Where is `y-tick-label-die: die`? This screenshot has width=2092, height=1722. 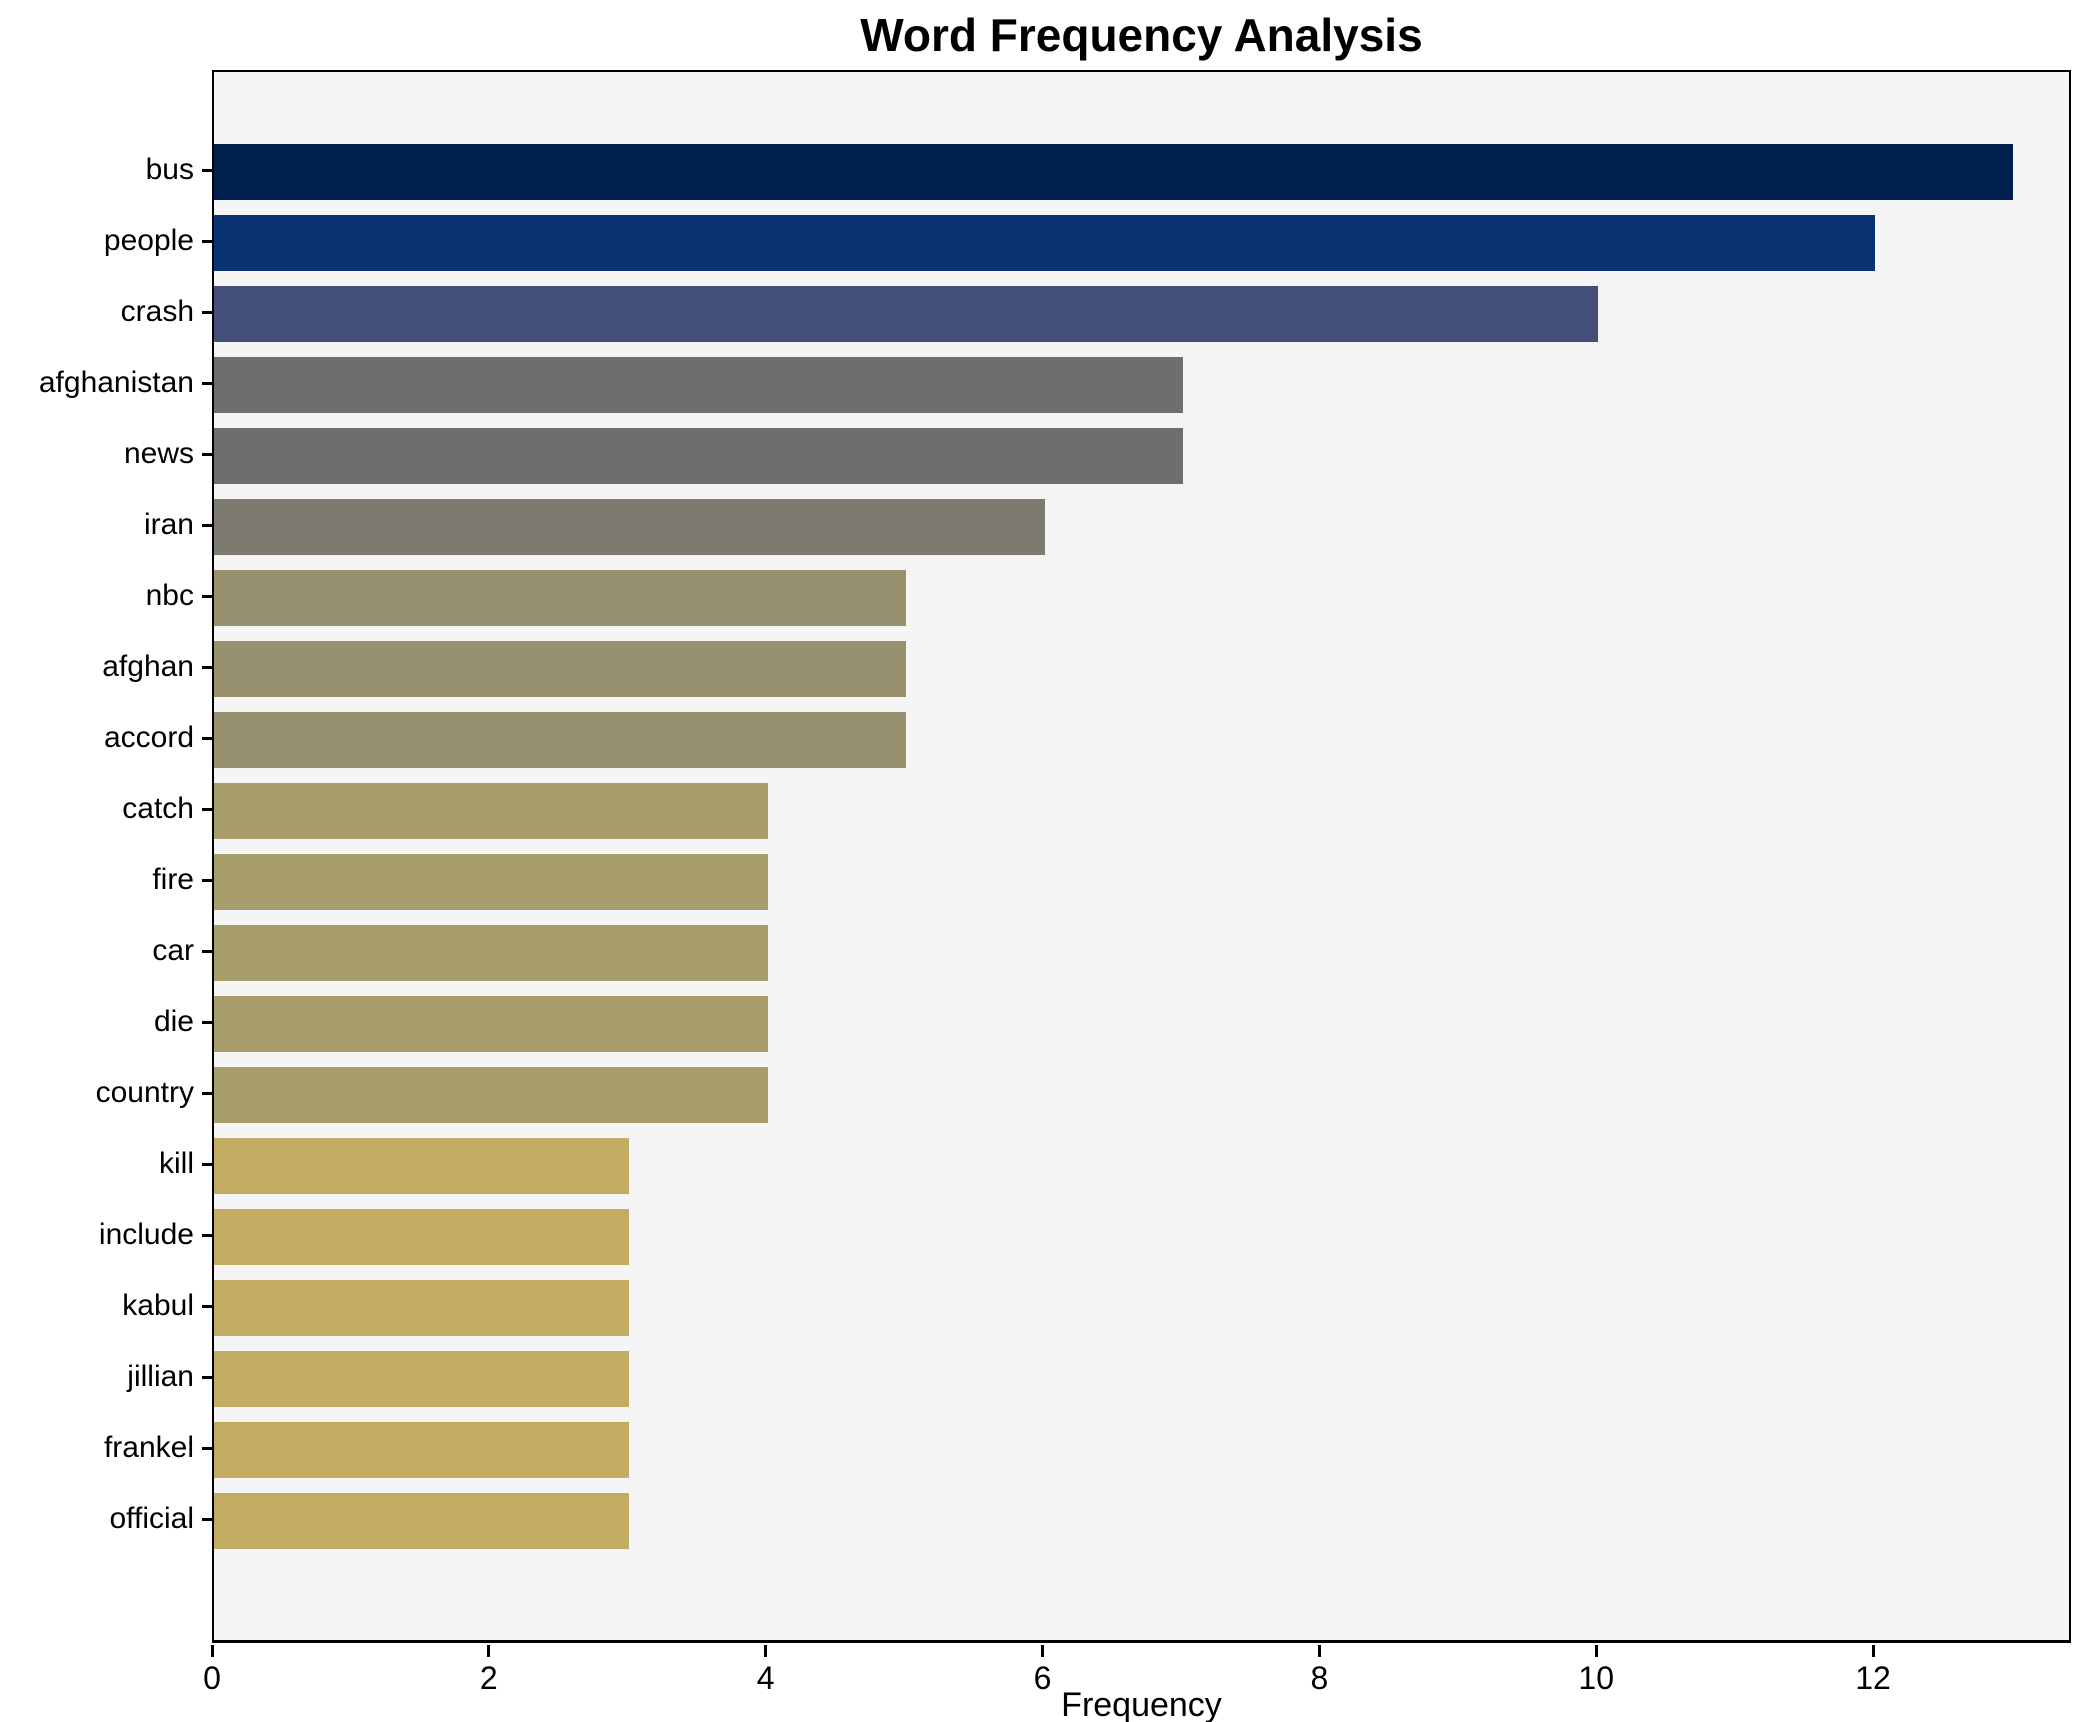
y-tick-label-die: die is located at coordinates (173, 1021).